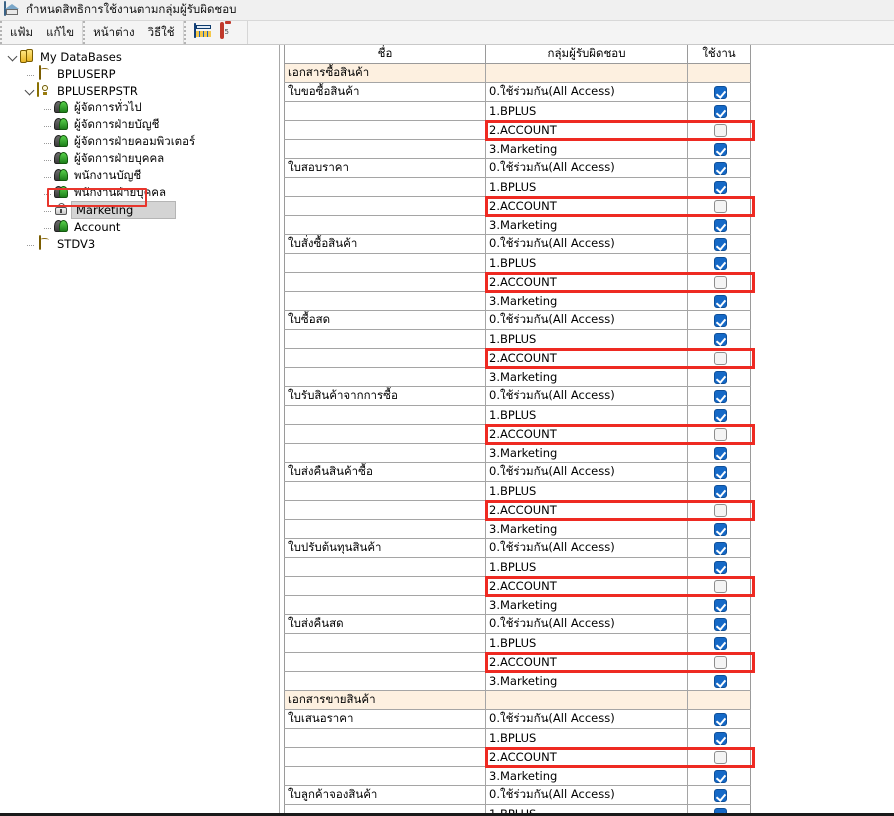  Describe the element at coordinates (517, 700) in the screenshot. I see `table-category-row: เอกสารขายสินค้า` at that location.